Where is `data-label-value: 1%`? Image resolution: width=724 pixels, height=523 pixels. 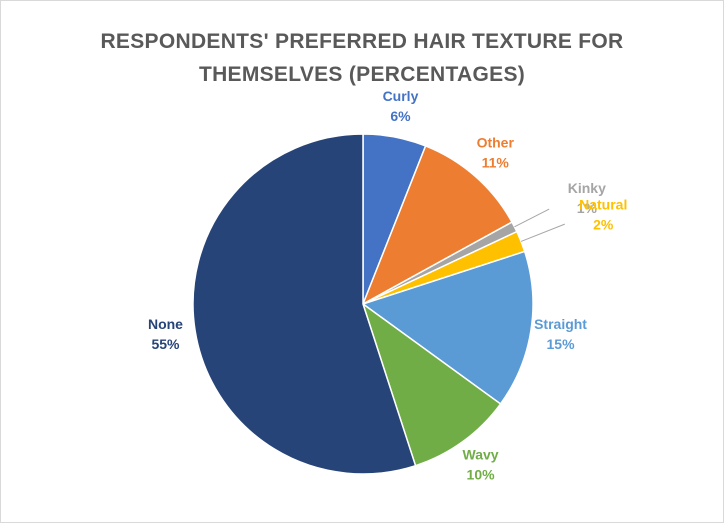 data-label-value: 1% is located at coordinates (587, 208).